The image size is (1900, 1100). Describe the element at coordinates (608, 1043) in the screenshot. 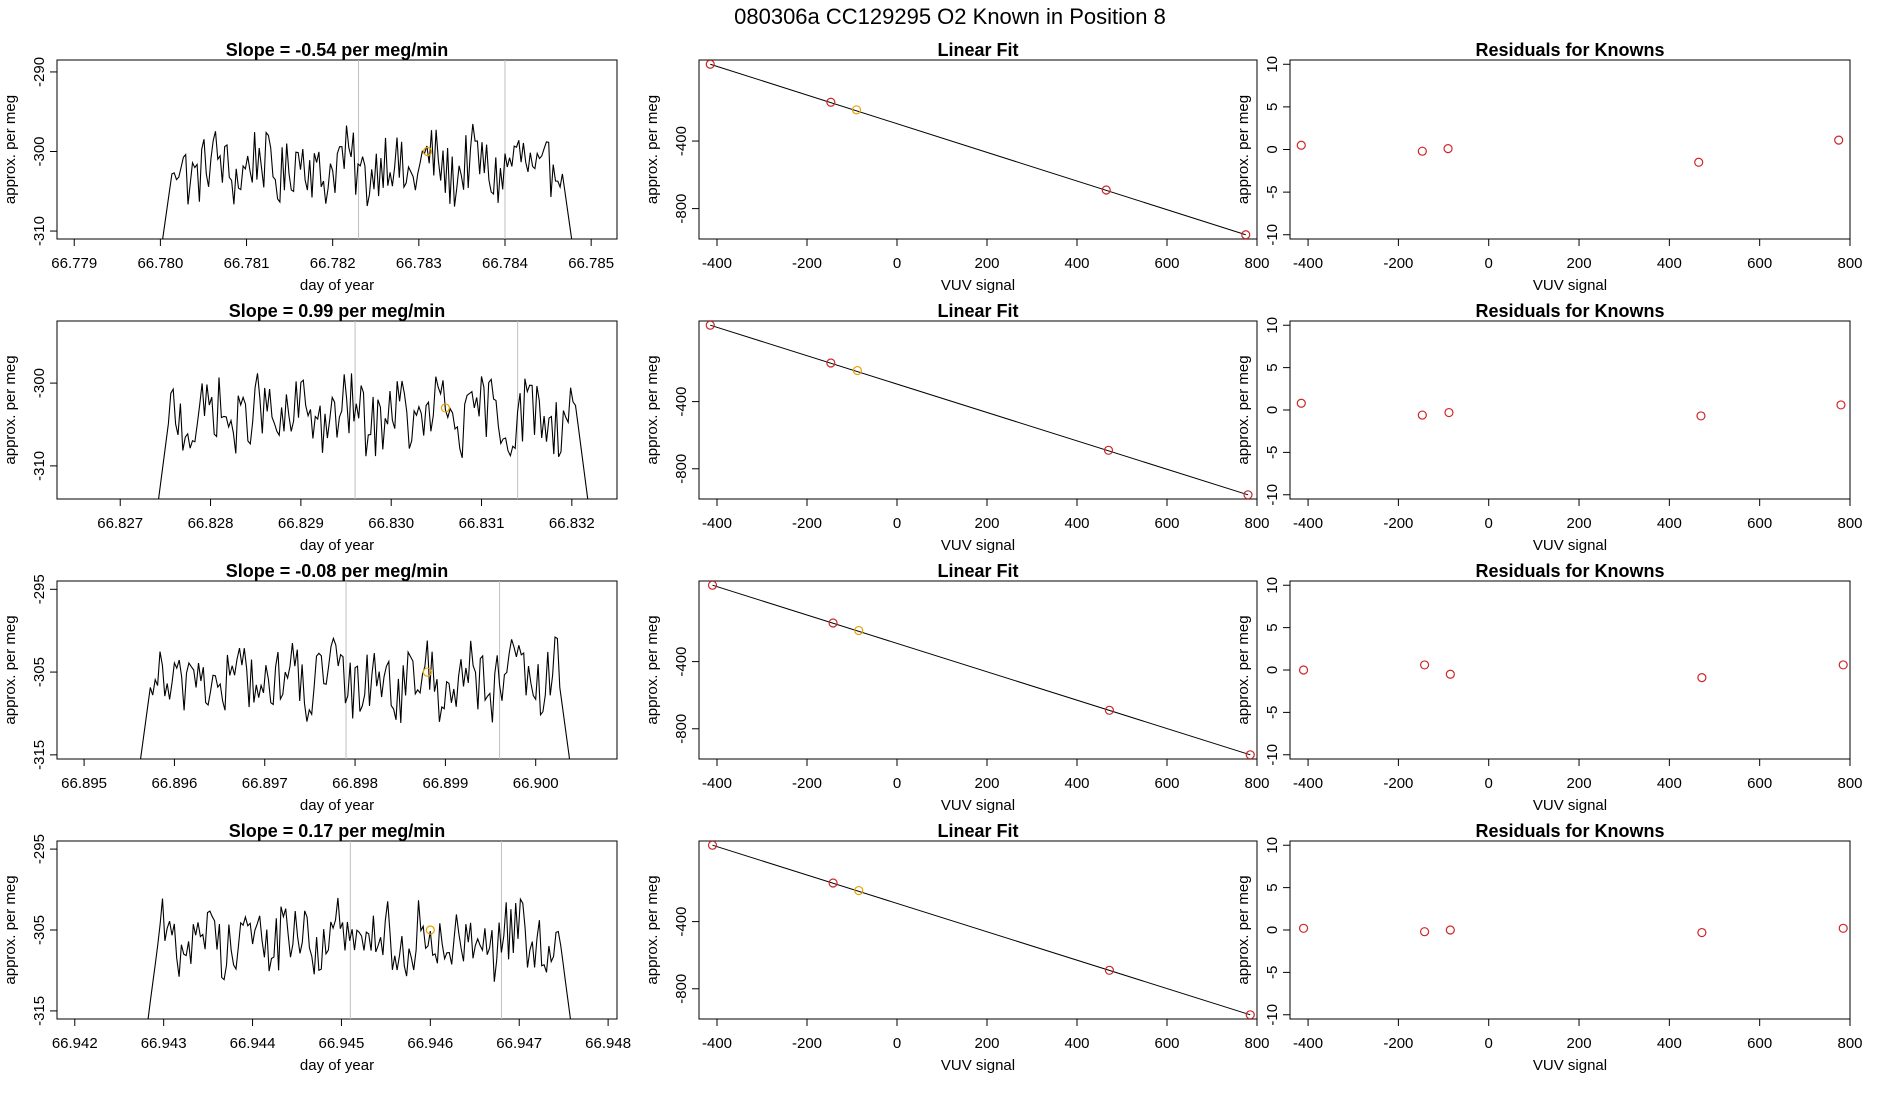

I see `x-tick-label: 66.948` at that location.